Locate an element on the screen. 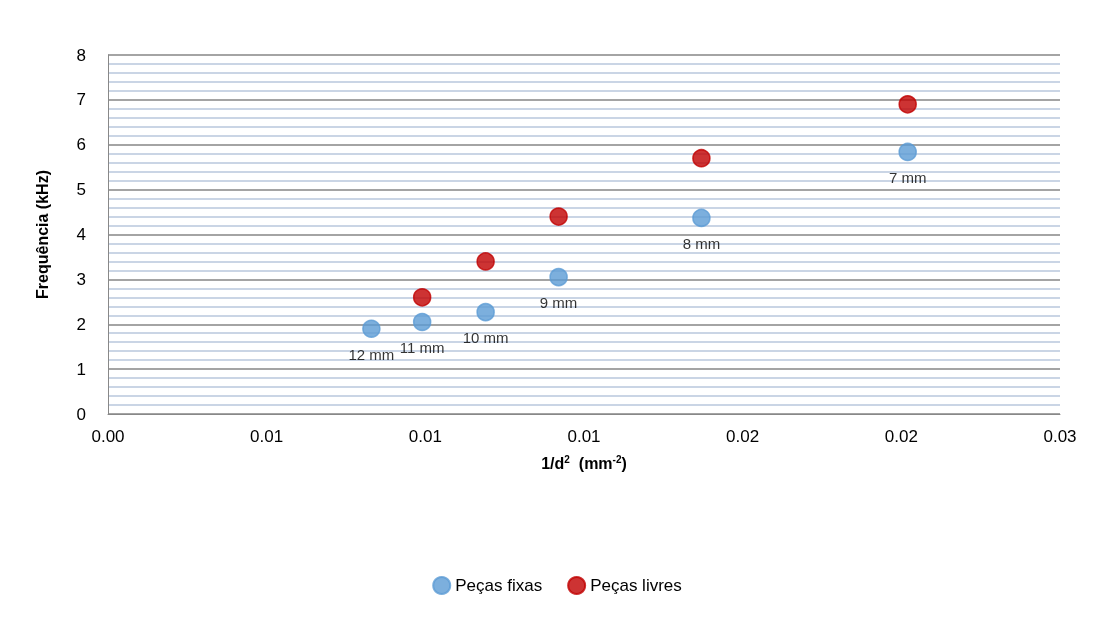 This screenshot has width=1114, height=623. y-tick-label: 4 is located at coordinates (81, 234).